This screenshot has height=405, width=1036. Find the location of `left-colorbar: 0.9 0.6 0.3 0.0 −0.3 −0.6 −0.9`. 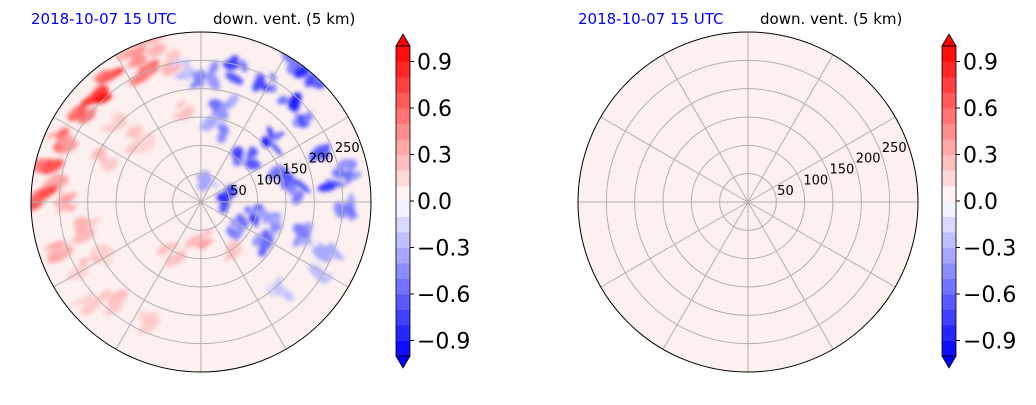

left-colorbar: 0.9 0.6 0.3 0.0 −0.3 −0.6 −0.9 is located at coordinates (432, 201).